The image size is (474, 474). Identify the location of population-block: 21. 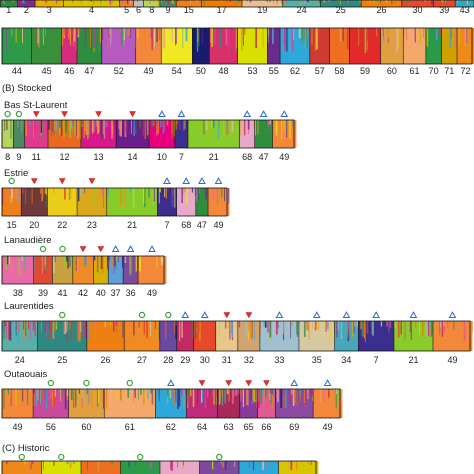
(413, 338).